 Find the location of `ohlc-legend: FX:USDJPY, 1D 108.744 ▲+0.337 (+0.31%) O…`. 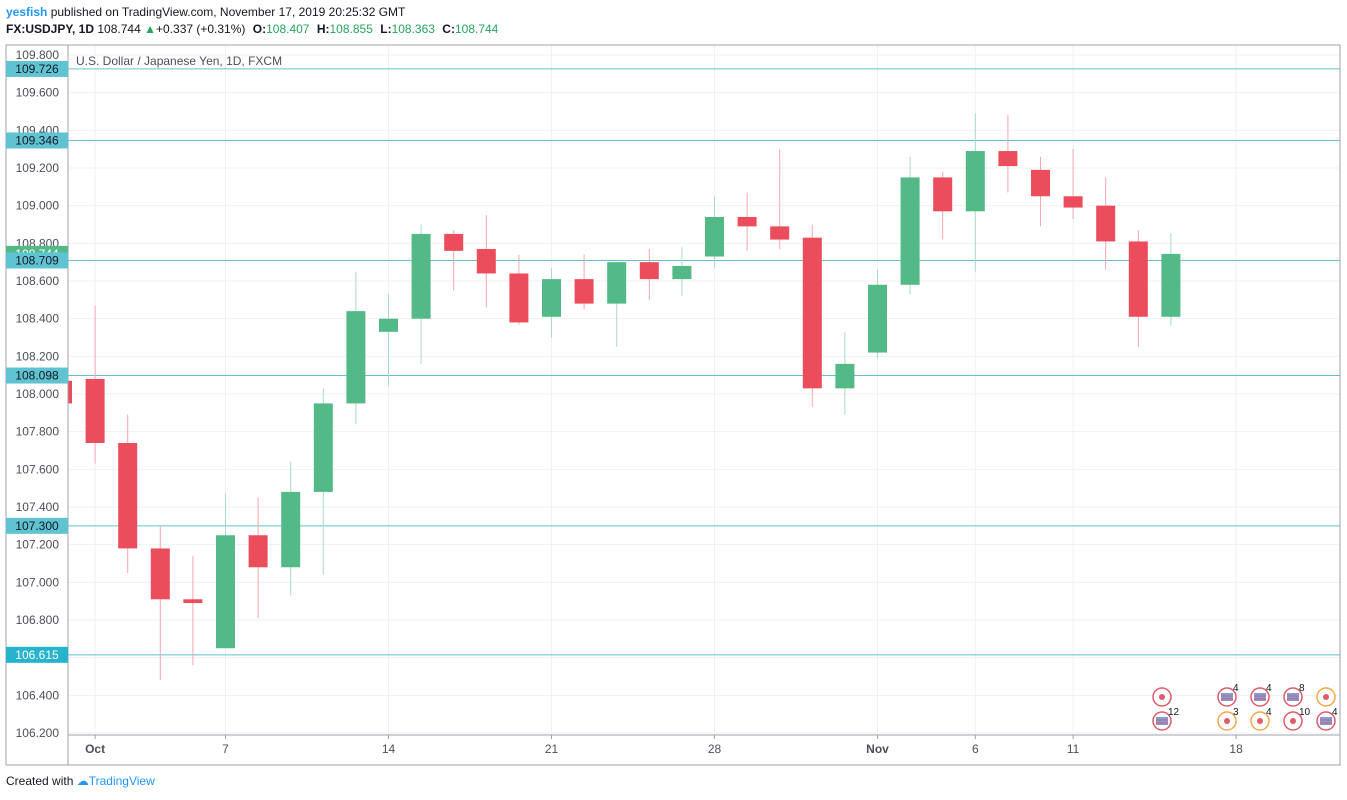

ohlc-legend: FX:USDJPY, 1D 108.744 ▲+0.337 (+0.31%) O… is located at coordinates (252, 29).